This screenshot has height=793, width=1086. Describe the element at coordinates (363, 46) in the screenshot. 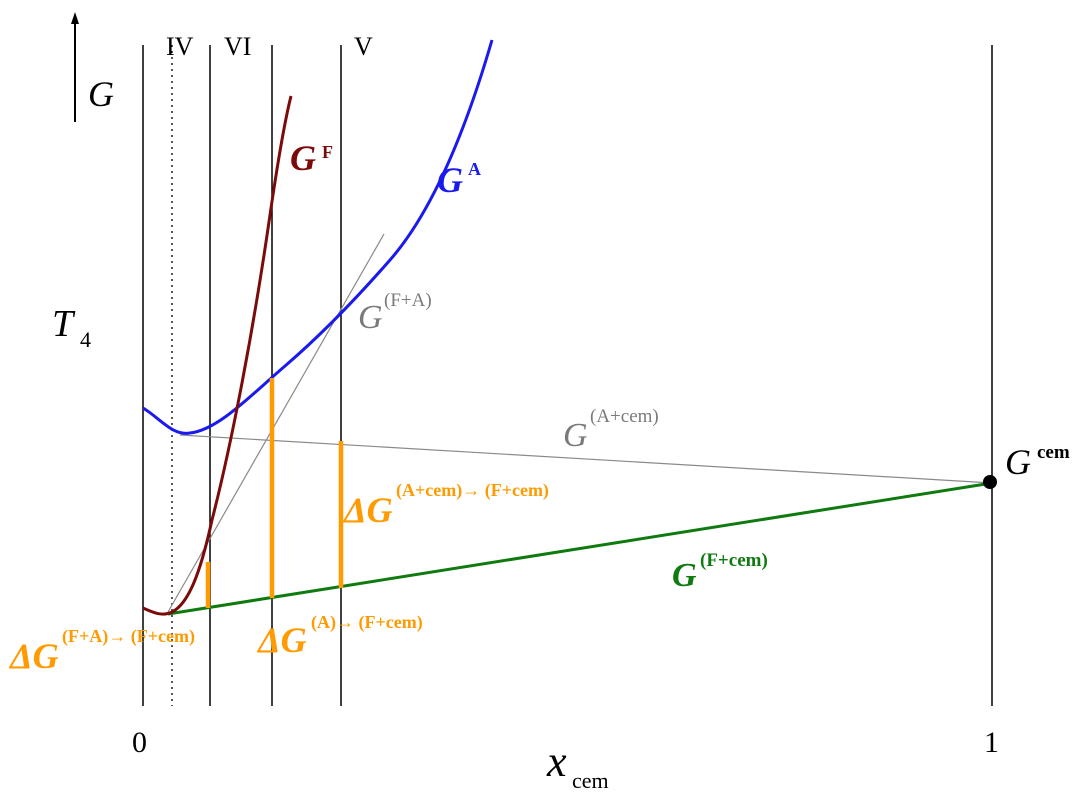

I see `region-label-v: V` at that location.